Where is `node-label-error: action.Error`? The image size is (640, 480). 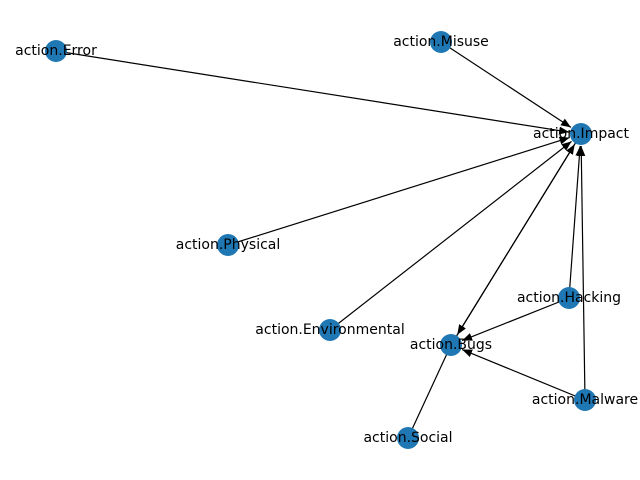
node-label-error: action.Error is located at coordinates (56, 51).